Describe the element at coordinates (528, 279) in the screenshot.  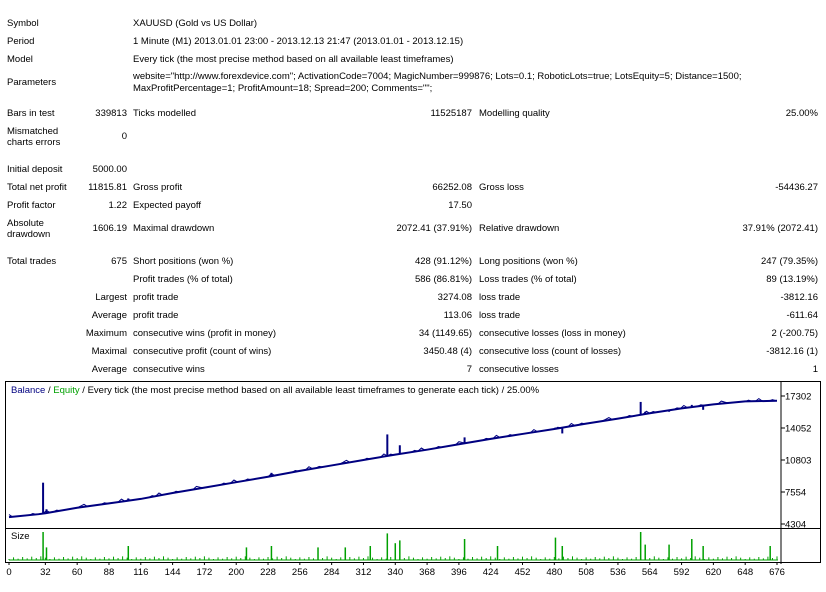
I see `label-loss-trades: Loss trades (% of total)` at that location.